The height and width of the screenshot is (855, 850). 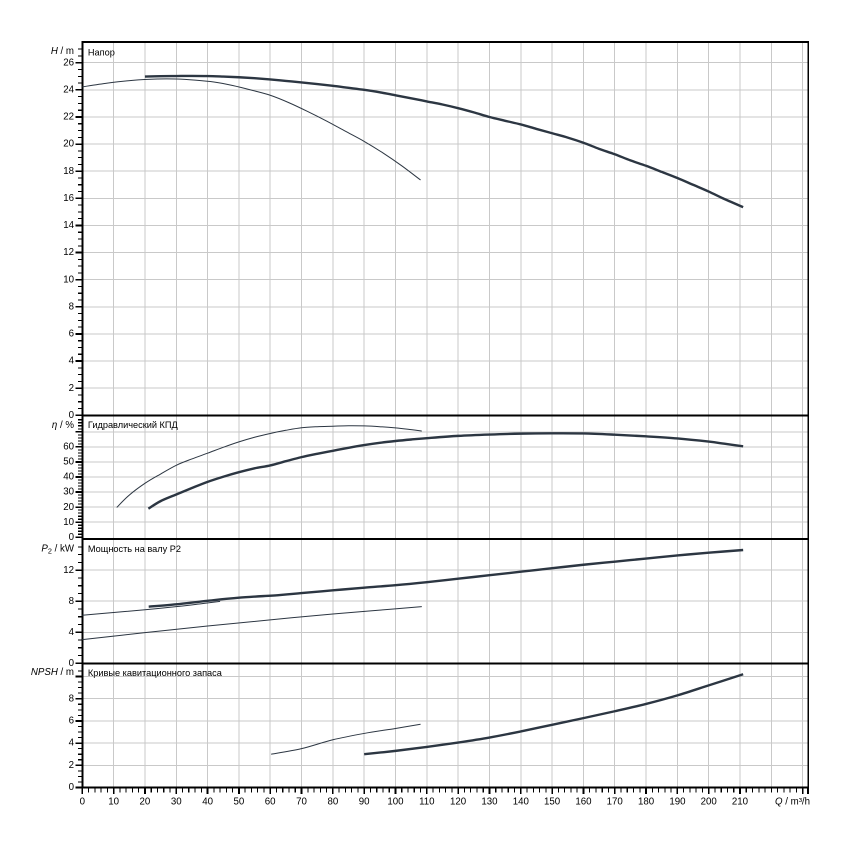 What do you see at coordinates (62, 51) in the screenshot?
I see `svg-text: H / m` at bounding box center [62, 51].